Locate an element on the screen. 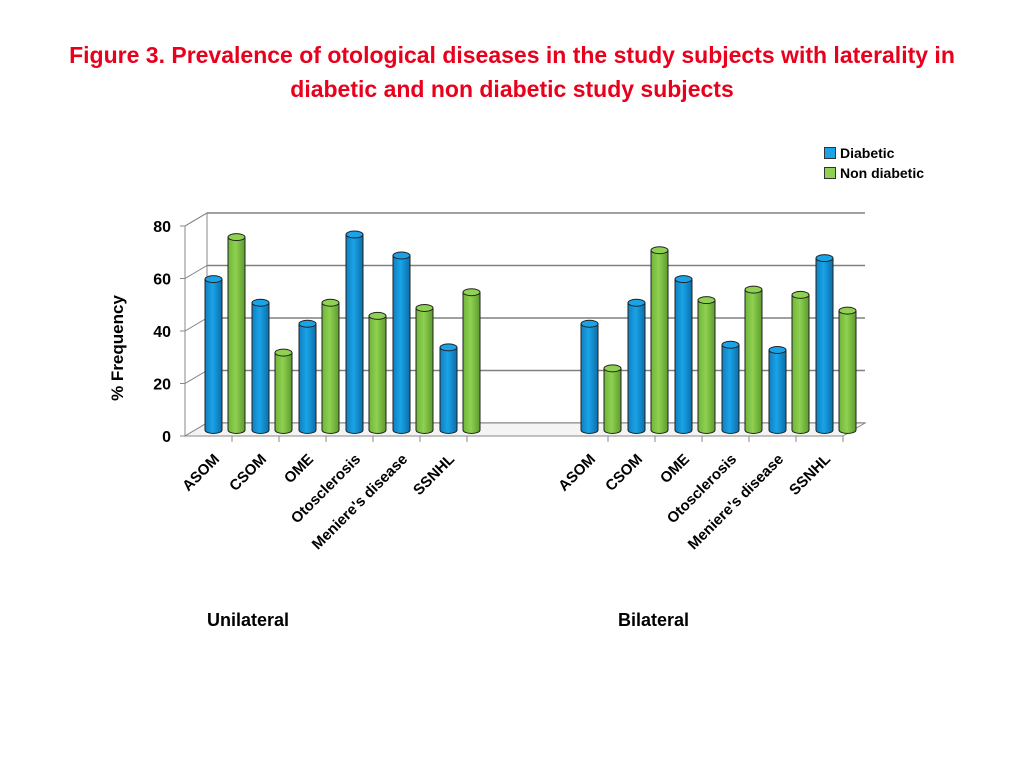 The width and height of the screenshot is (1024, 768). group-label-unilateral: Unilateral is located at coordinates (248, 620).